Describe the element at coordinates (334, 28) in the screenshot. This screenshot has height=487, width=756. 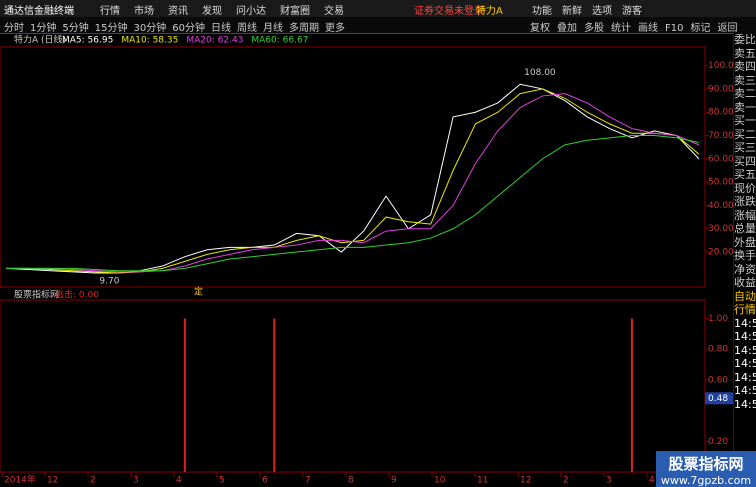
I see `period-button: 更多` at that location.